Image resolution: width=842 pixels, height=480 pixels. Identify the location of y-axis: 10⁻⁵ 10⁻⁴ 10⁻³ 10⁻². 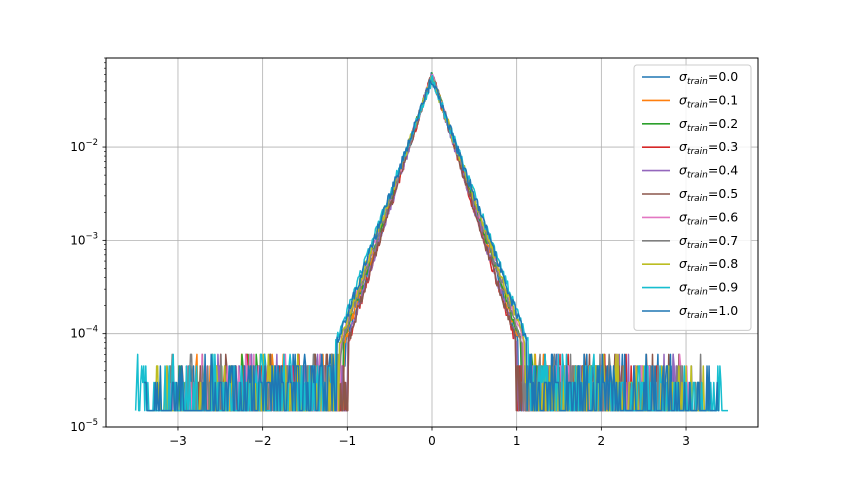
(88, 245).